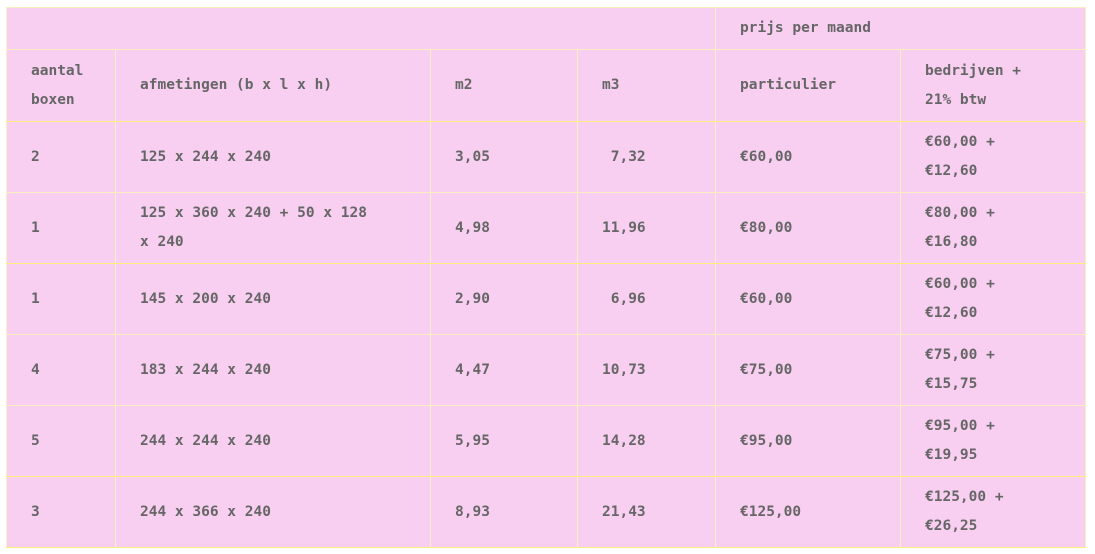 The image size is (1095, 554). What do you see at coordinates (504, 441) in the screenshot?
I see `cell-m2: 5,95` at bounding box center [504, 441].